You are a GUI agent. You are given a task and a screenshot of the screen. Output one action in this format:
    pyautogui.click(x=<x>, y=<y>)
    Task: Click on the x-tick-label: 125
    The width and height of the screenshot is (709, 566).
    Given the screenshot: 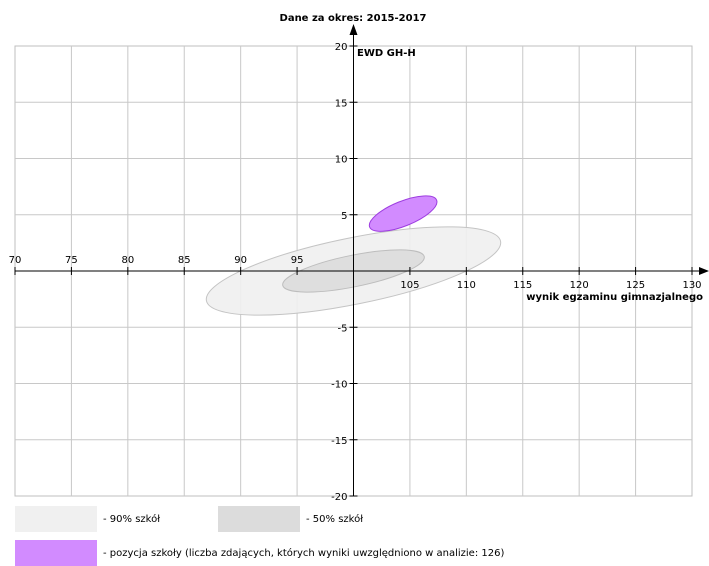 What is the action you would take?
    pyautogui.click(x=635, y=285)
    